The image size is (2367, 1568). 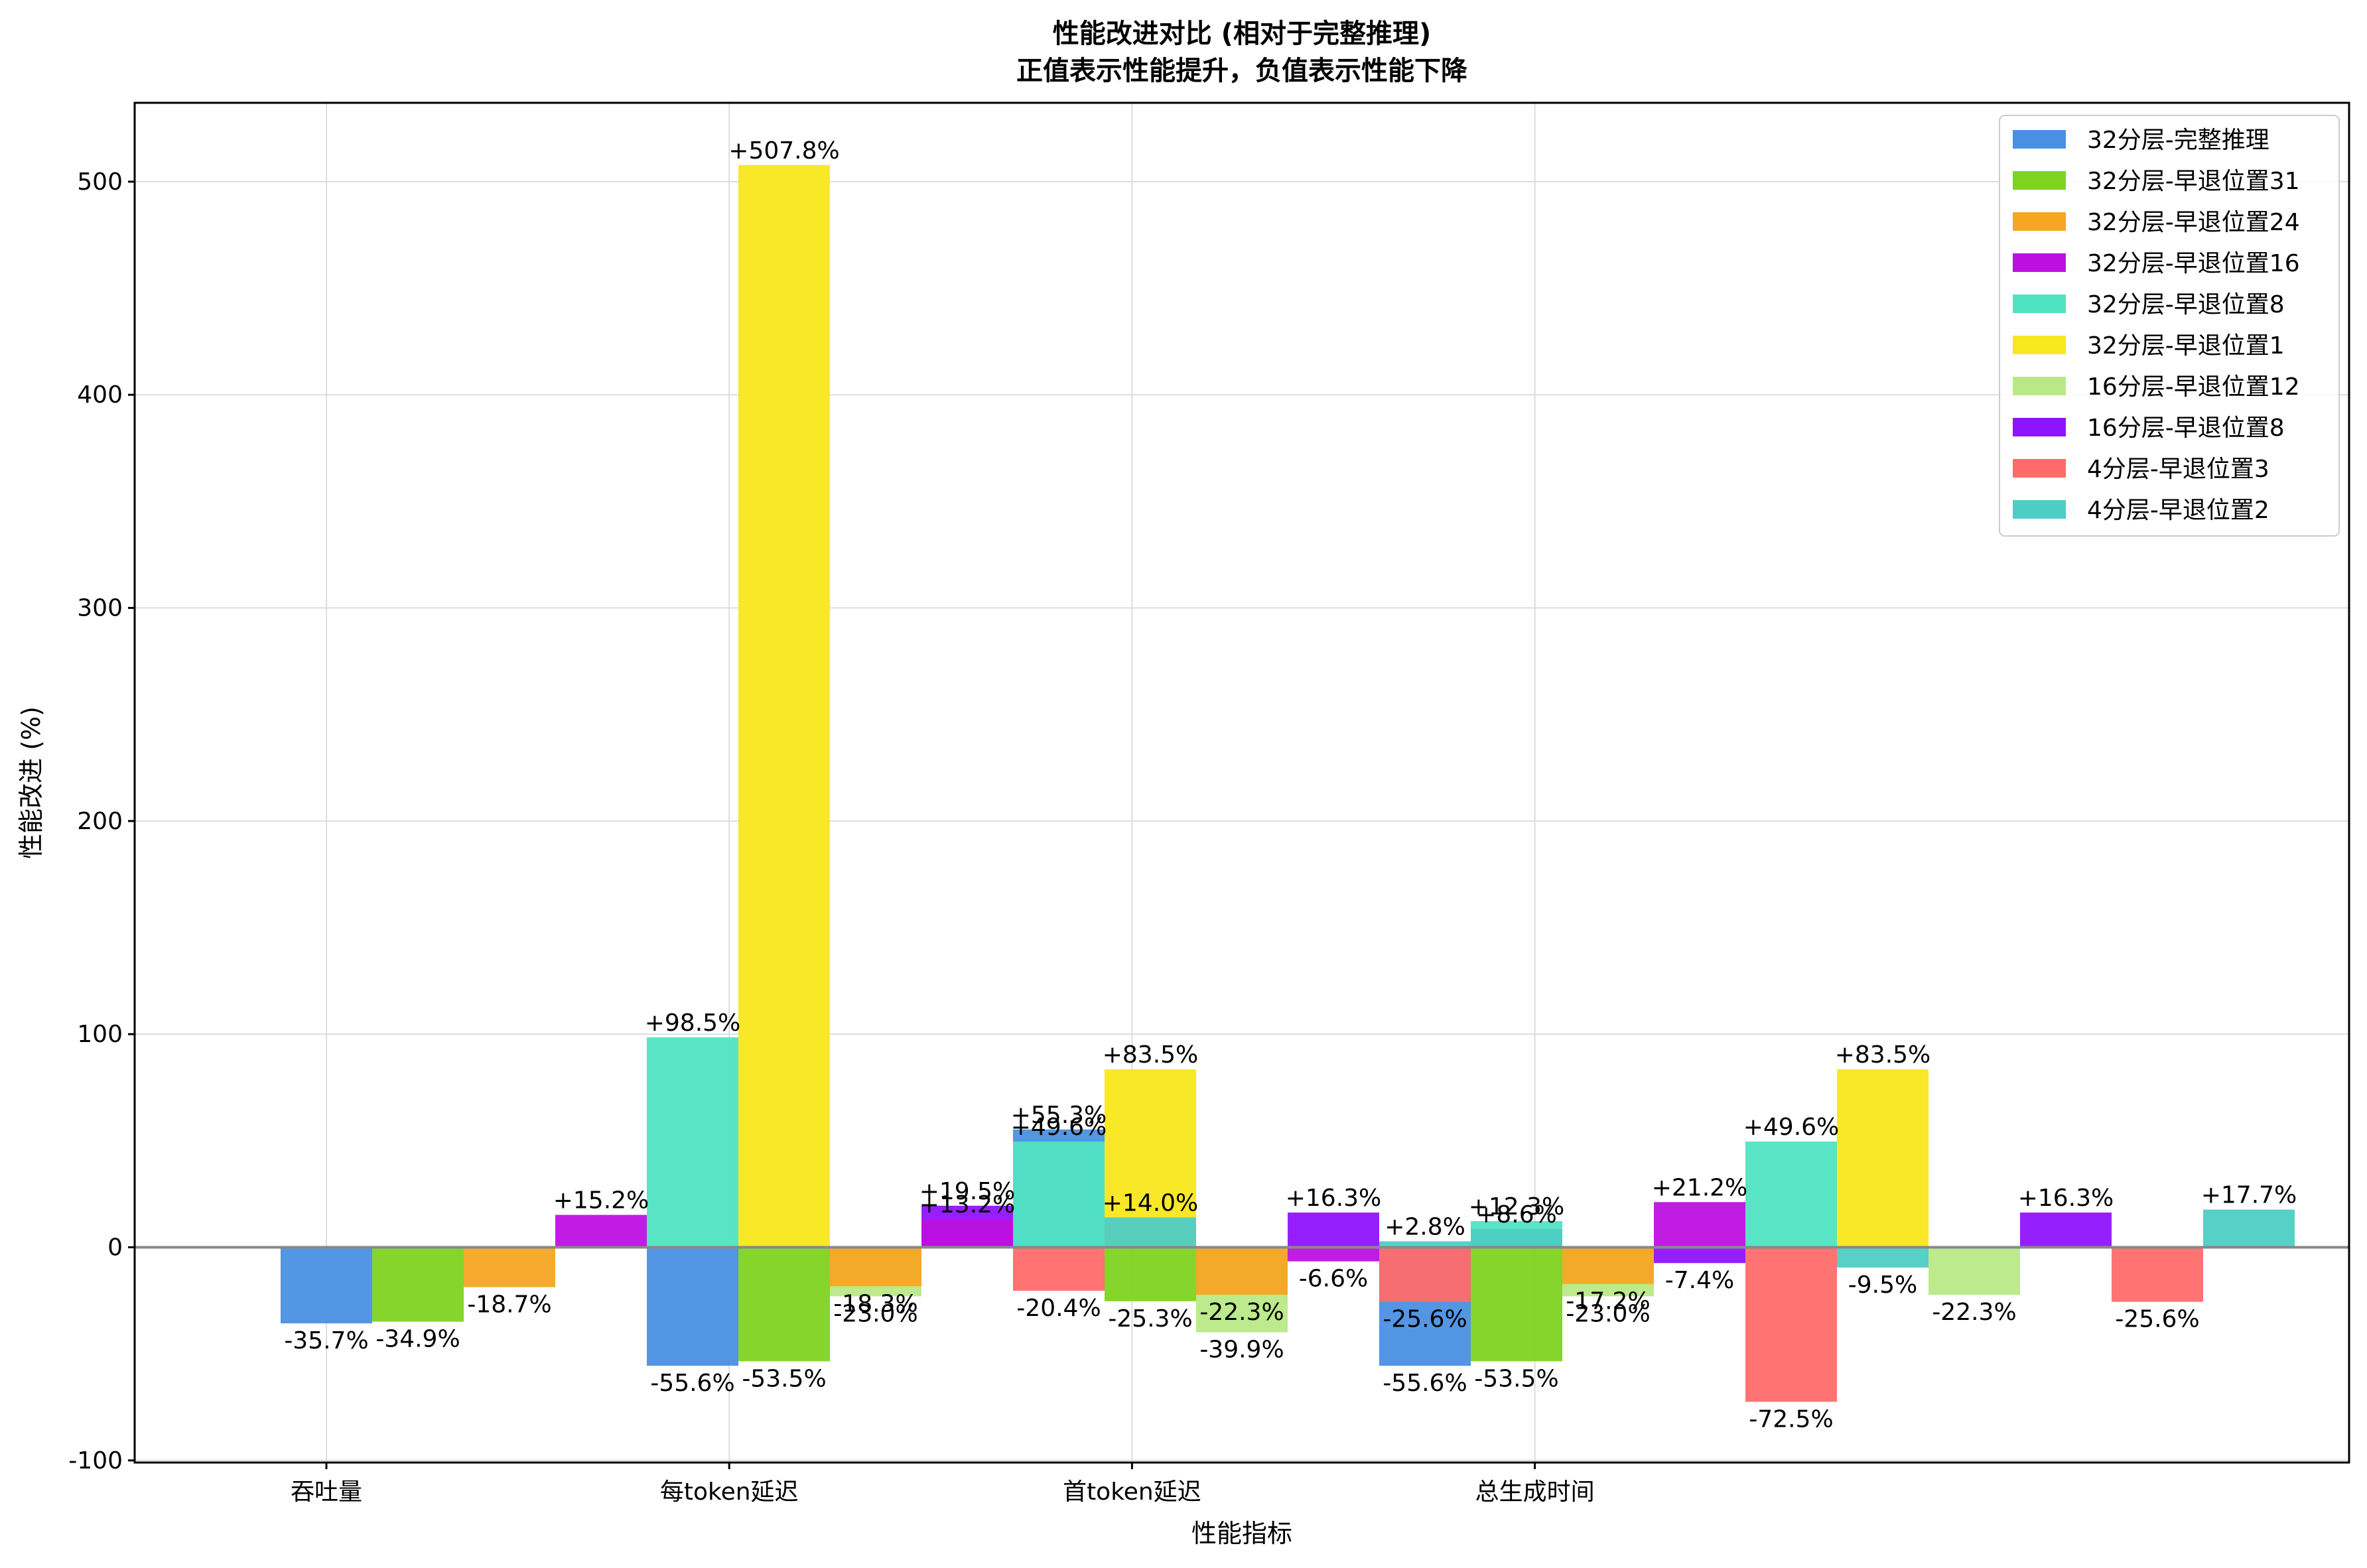 I want to click on data-label: +21.2%, so click(x=1700, y=1187).